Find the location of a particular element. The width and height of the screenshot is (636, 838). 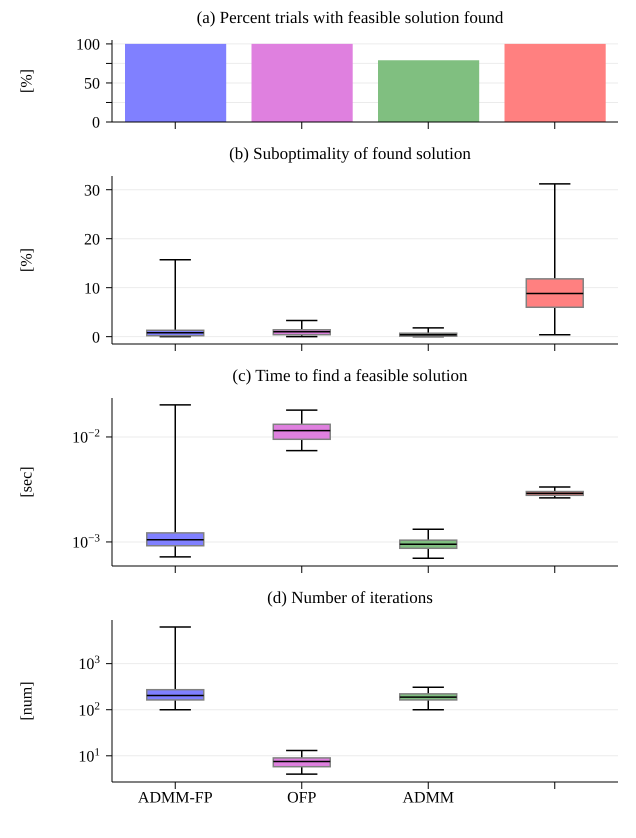

y-tick-label: 10$^{2}$ is located at coordinates (89, 710).